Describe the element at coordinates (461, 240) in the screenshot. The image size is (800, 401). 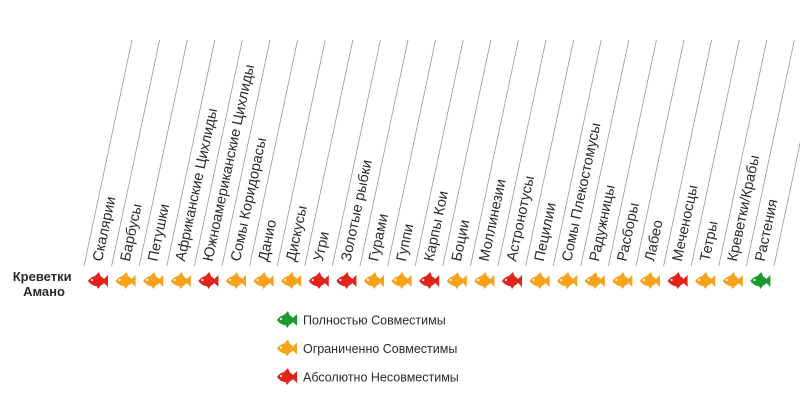
I see `column-label: Боции` at that location.